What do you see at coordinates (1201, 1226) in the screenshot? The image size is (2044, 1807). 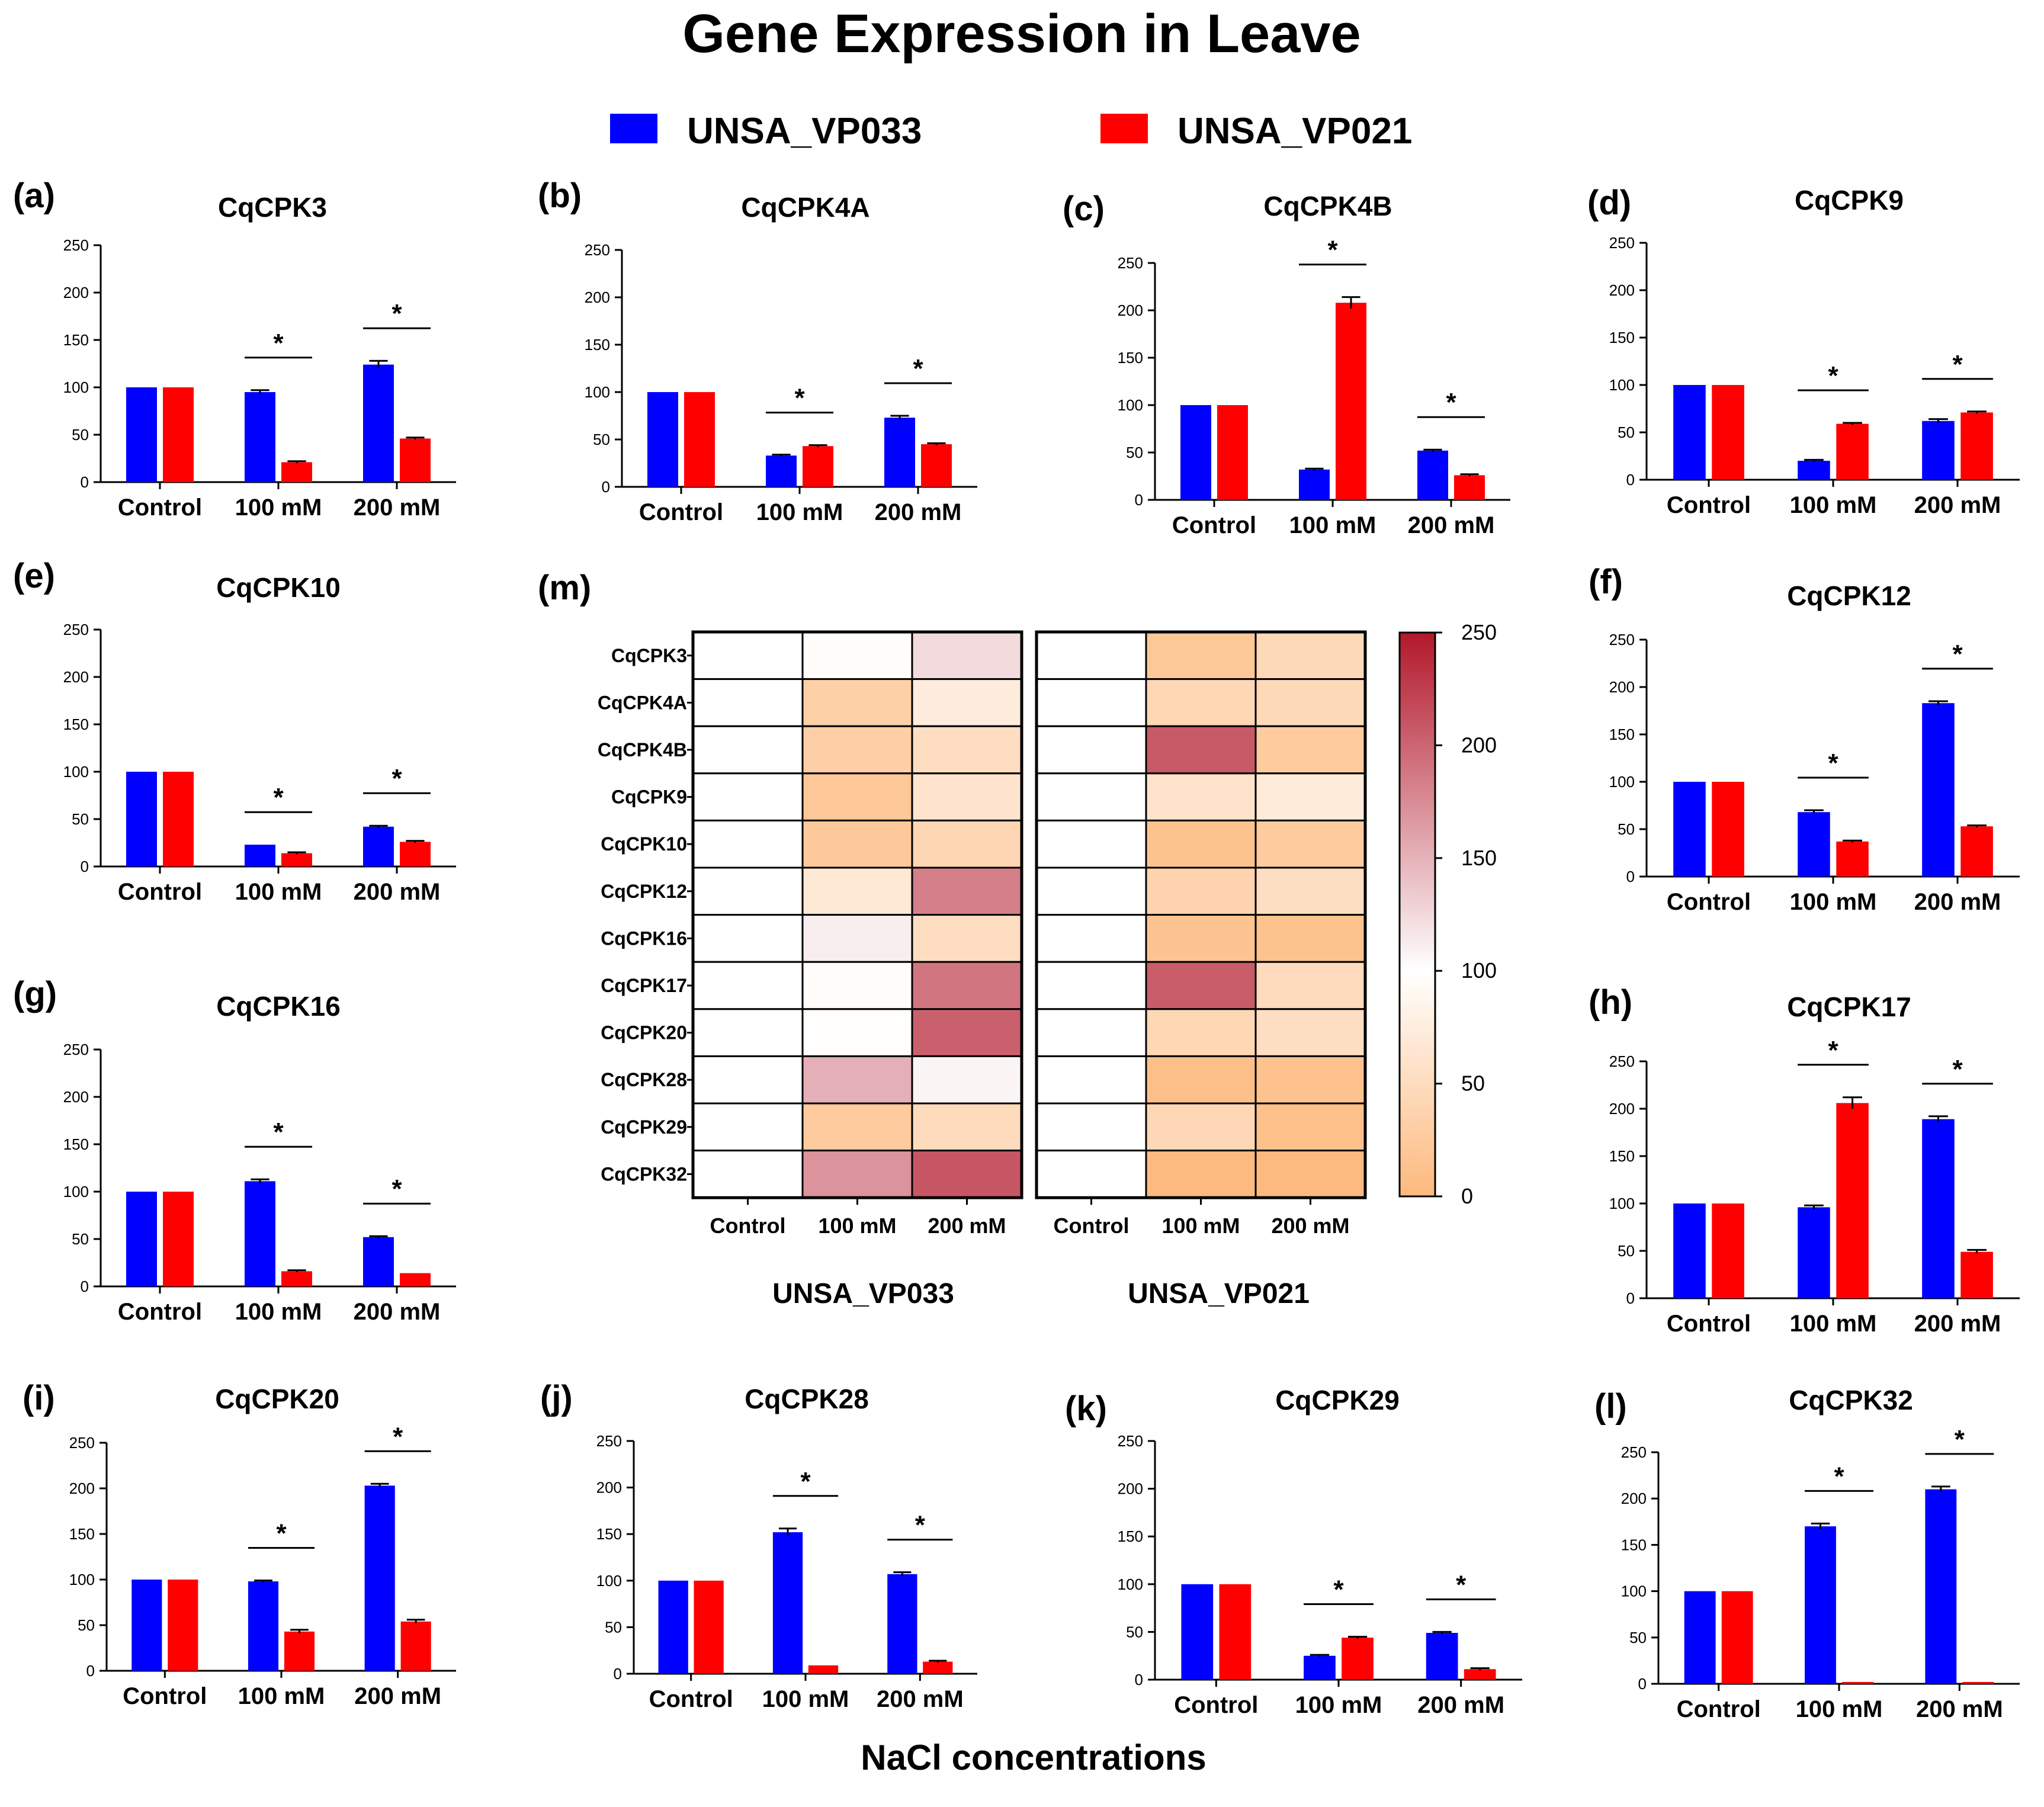 I see `heatmap-col-label: 100 mM` at bounding box center [1201, 1226].